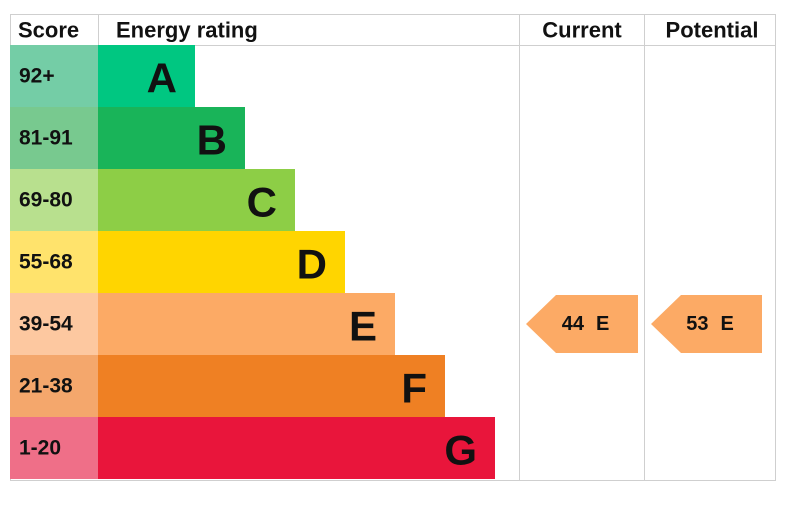 The width and height of the screenshot is (800, 508). Describe the element at coordinates (46, 262) in the screenshot. I see `score-label: 55-68` at that location.